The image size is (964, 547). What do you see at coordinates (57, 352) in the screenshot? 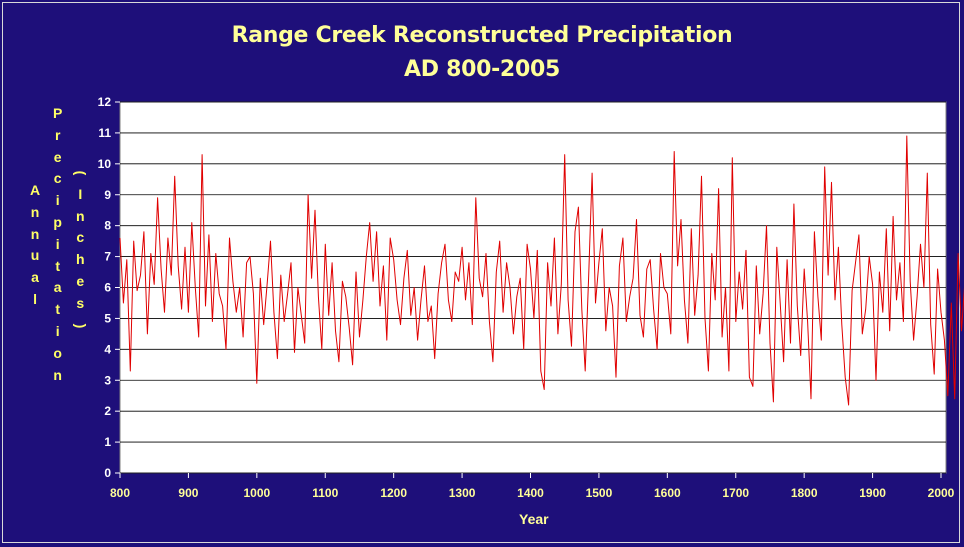
I see `y-label-char: o` at bounding box center [57, 352].